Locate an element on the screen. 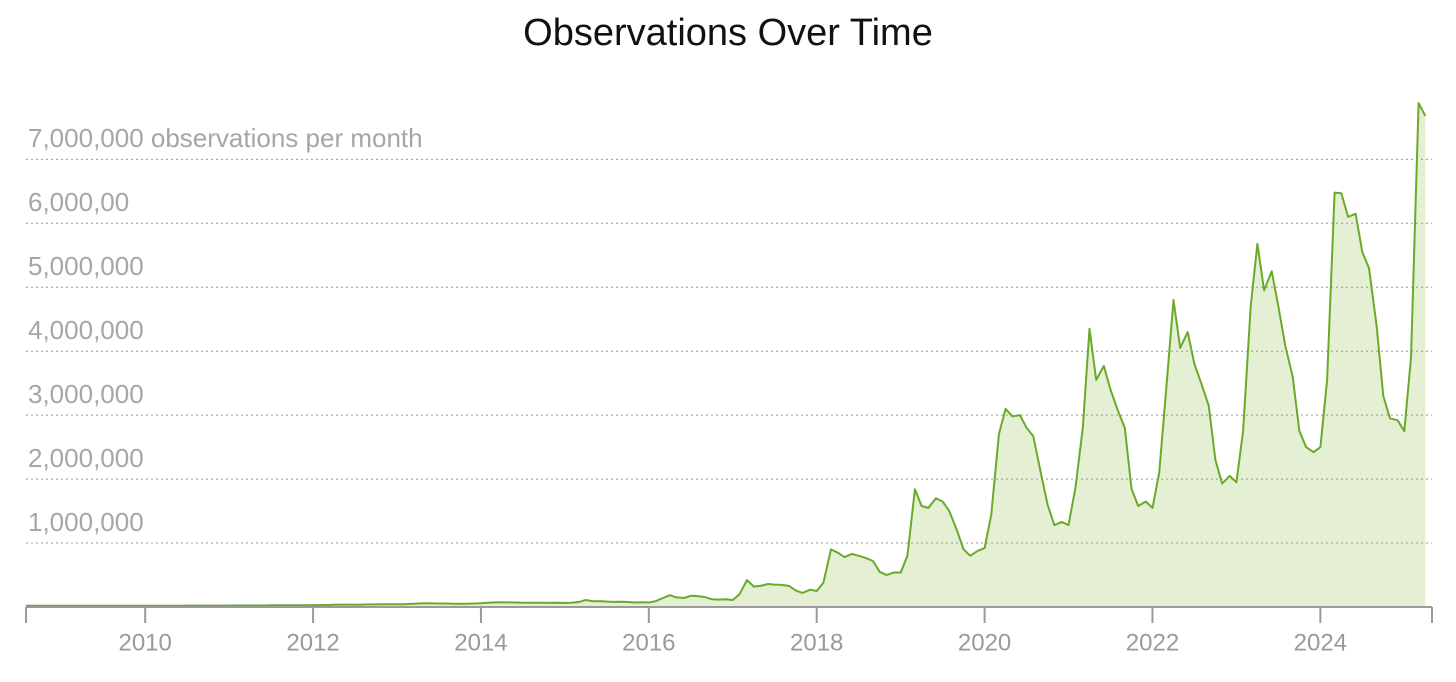 The image size is (1456, 682). x-tick-label: 2022 is located at coordinates (1152, 642).